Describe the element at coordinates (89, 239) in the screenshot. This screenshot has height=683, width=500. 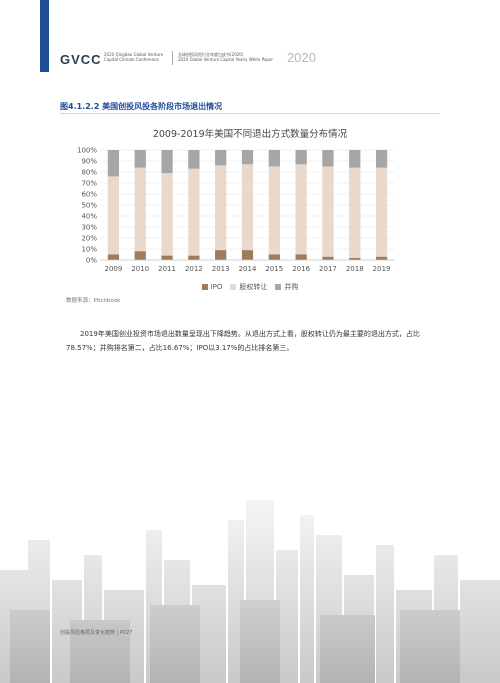
I see `y-tick-label: 20%` at that location.